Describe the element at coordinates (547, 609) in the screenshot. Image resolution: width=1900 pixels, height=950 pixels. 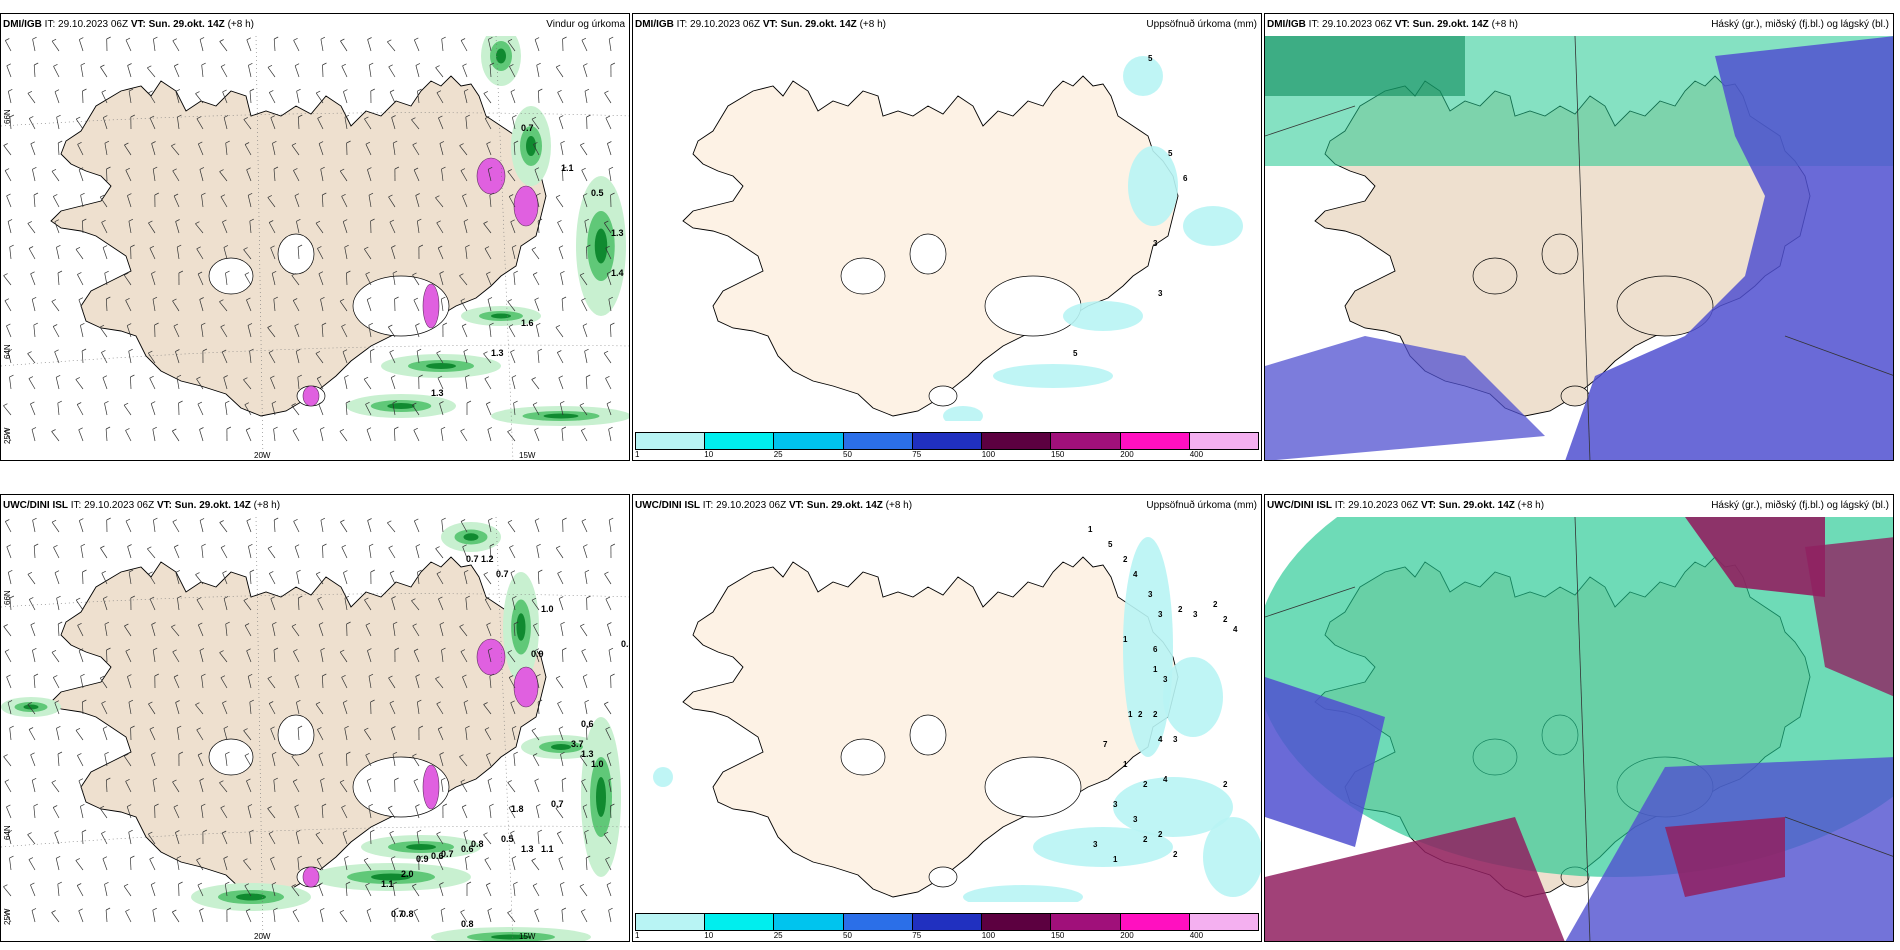
I see `precip-value-label: 1.0` at that location.